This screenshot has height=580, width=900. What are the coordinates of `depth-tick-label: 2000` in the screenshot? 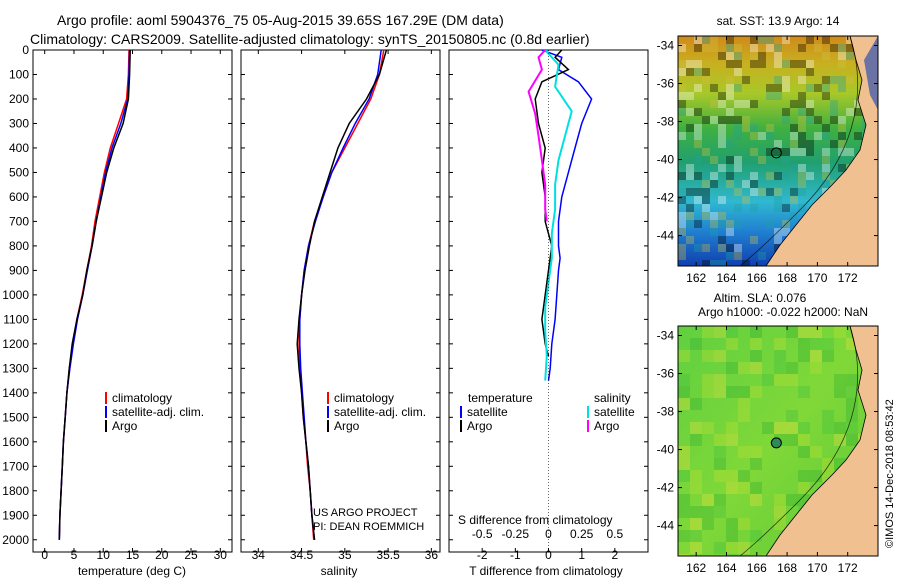 It's located at (15, 540).